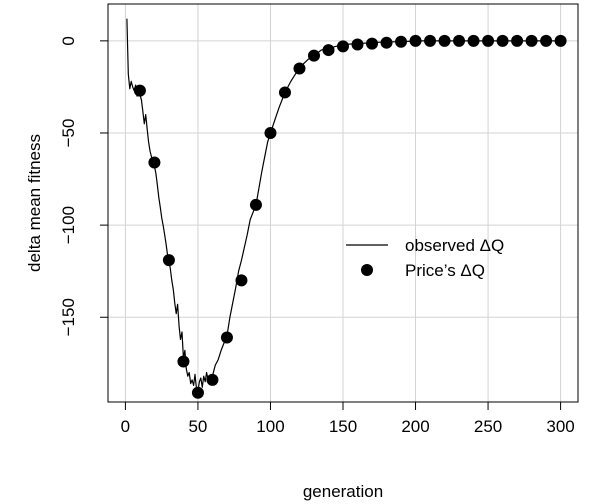 The image size is (590, 504). What do you see at coordinates (197, 426) in the screenshot?
I see `x-tick-label: 50` at bounding box center [197, 426].